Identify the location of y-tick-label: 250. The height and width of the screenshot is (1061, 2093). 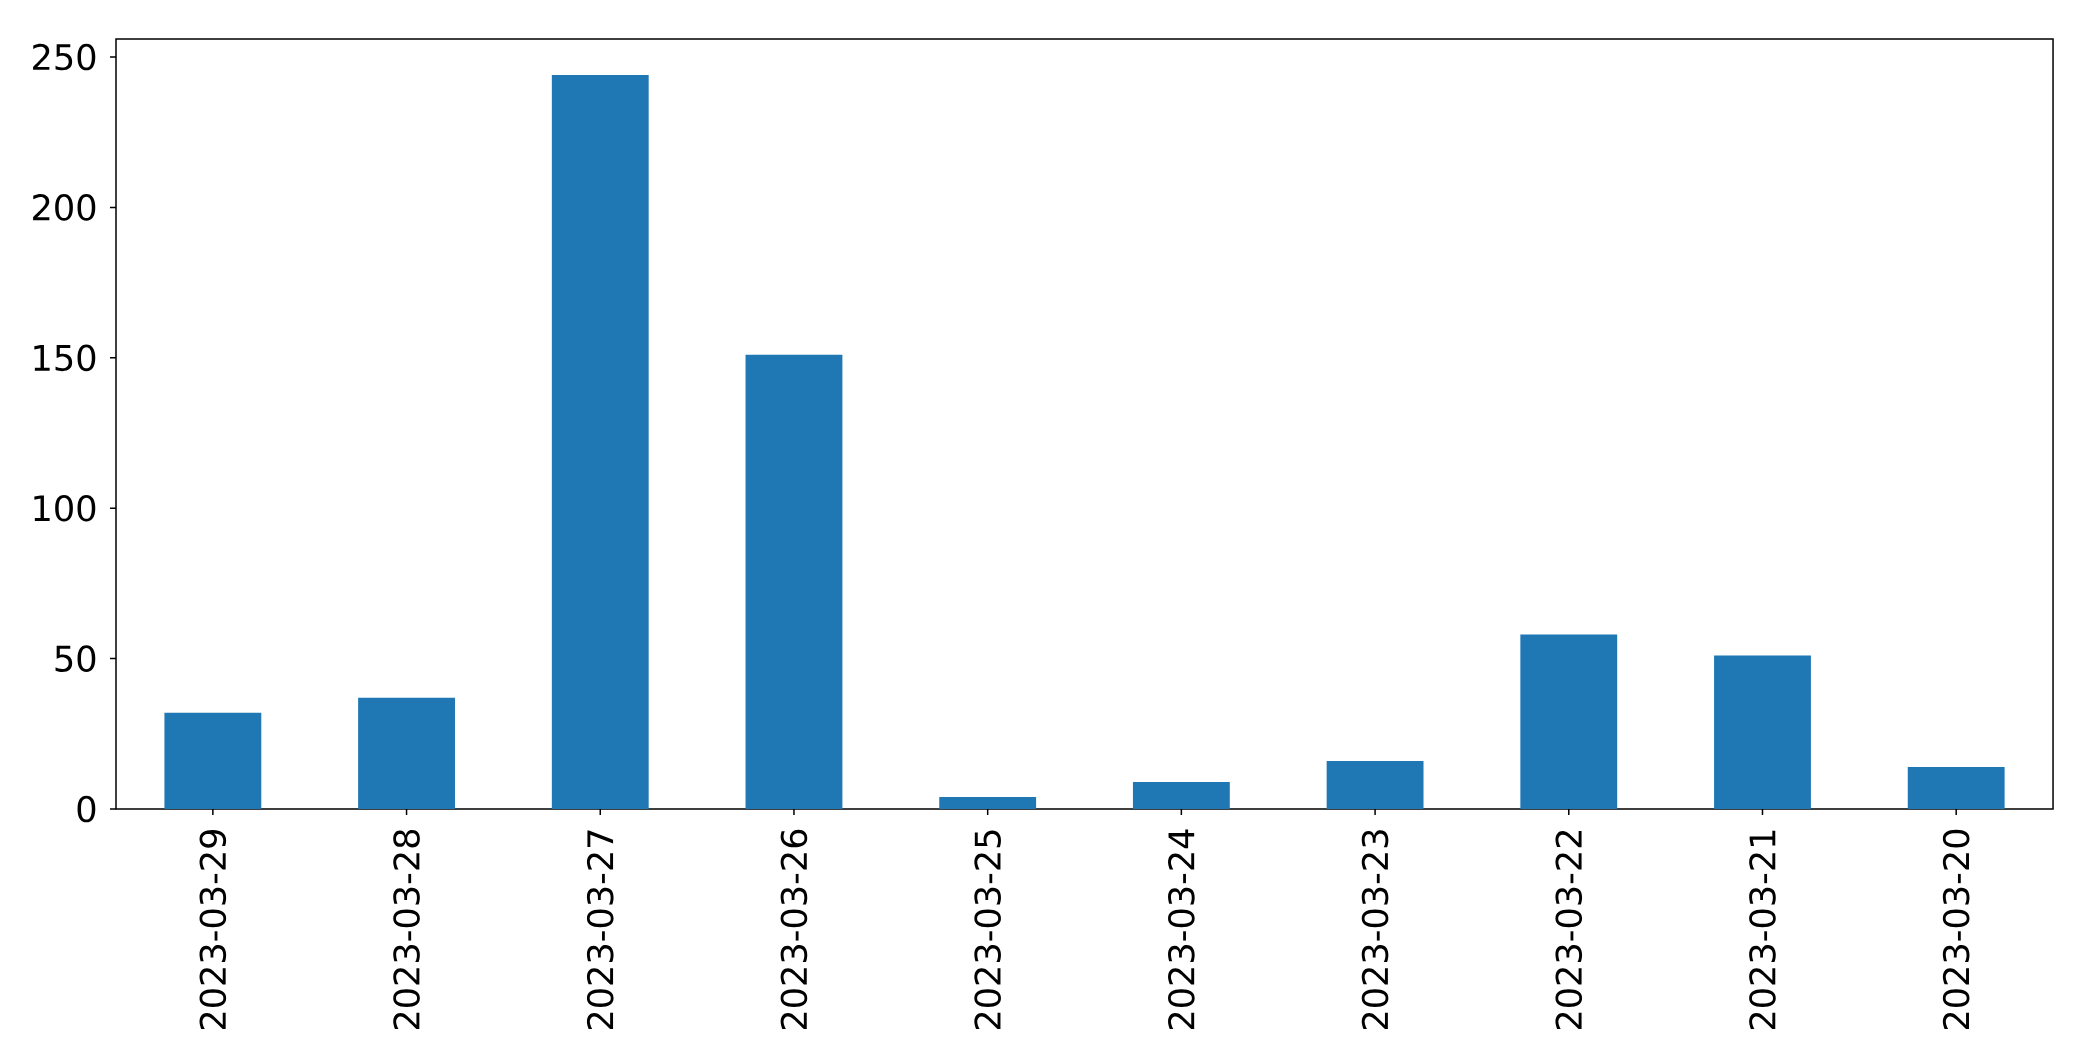
(64, 57).